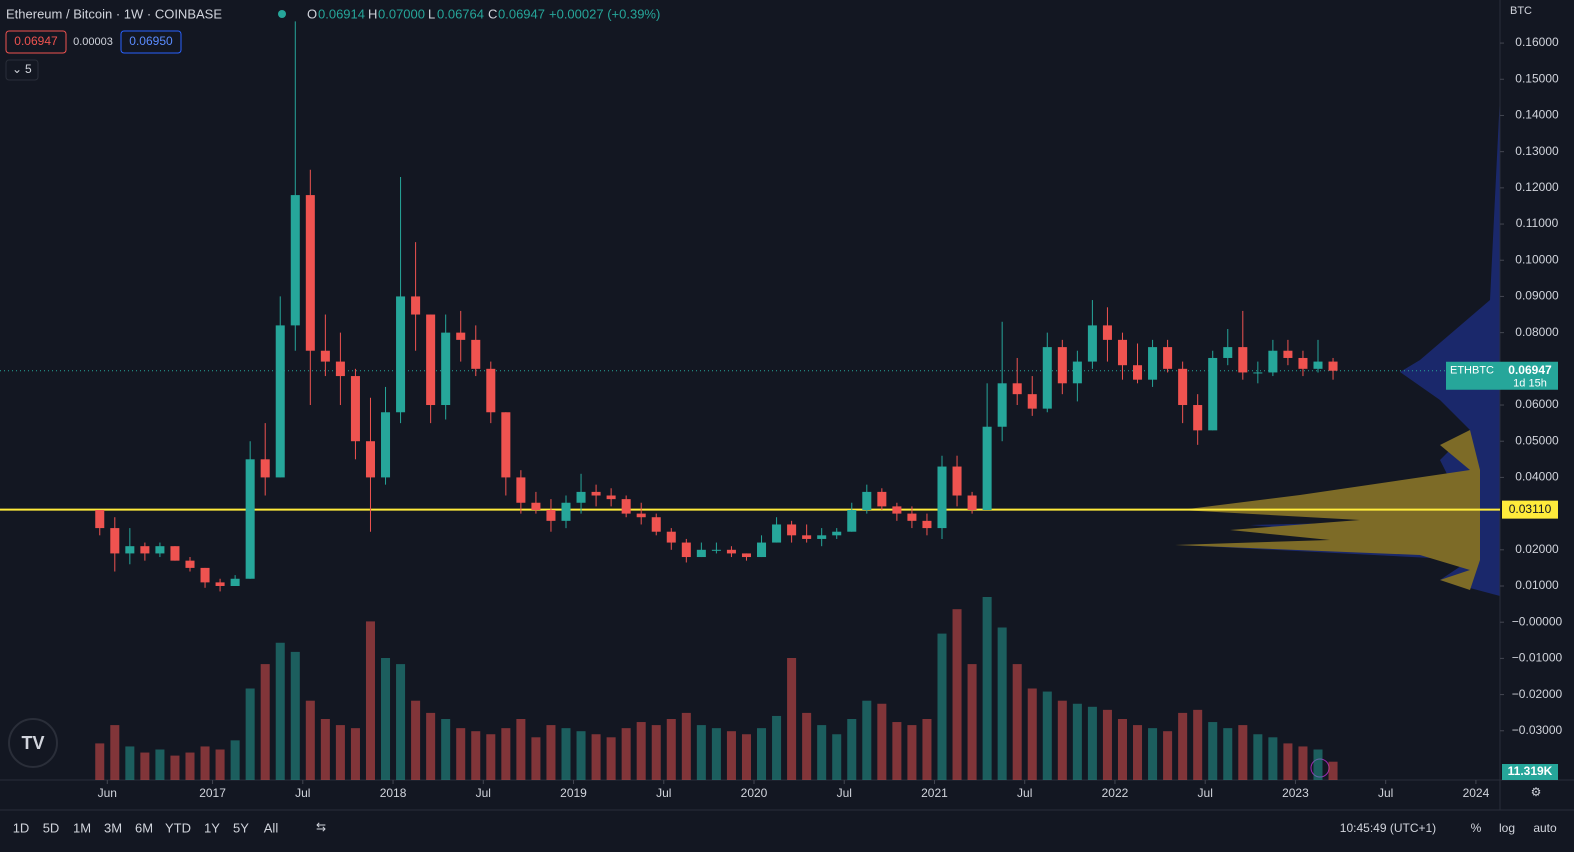 This screenshot has width=1574, height=852. I want to click on x-tick-label: 2023, so click(1295, 793).